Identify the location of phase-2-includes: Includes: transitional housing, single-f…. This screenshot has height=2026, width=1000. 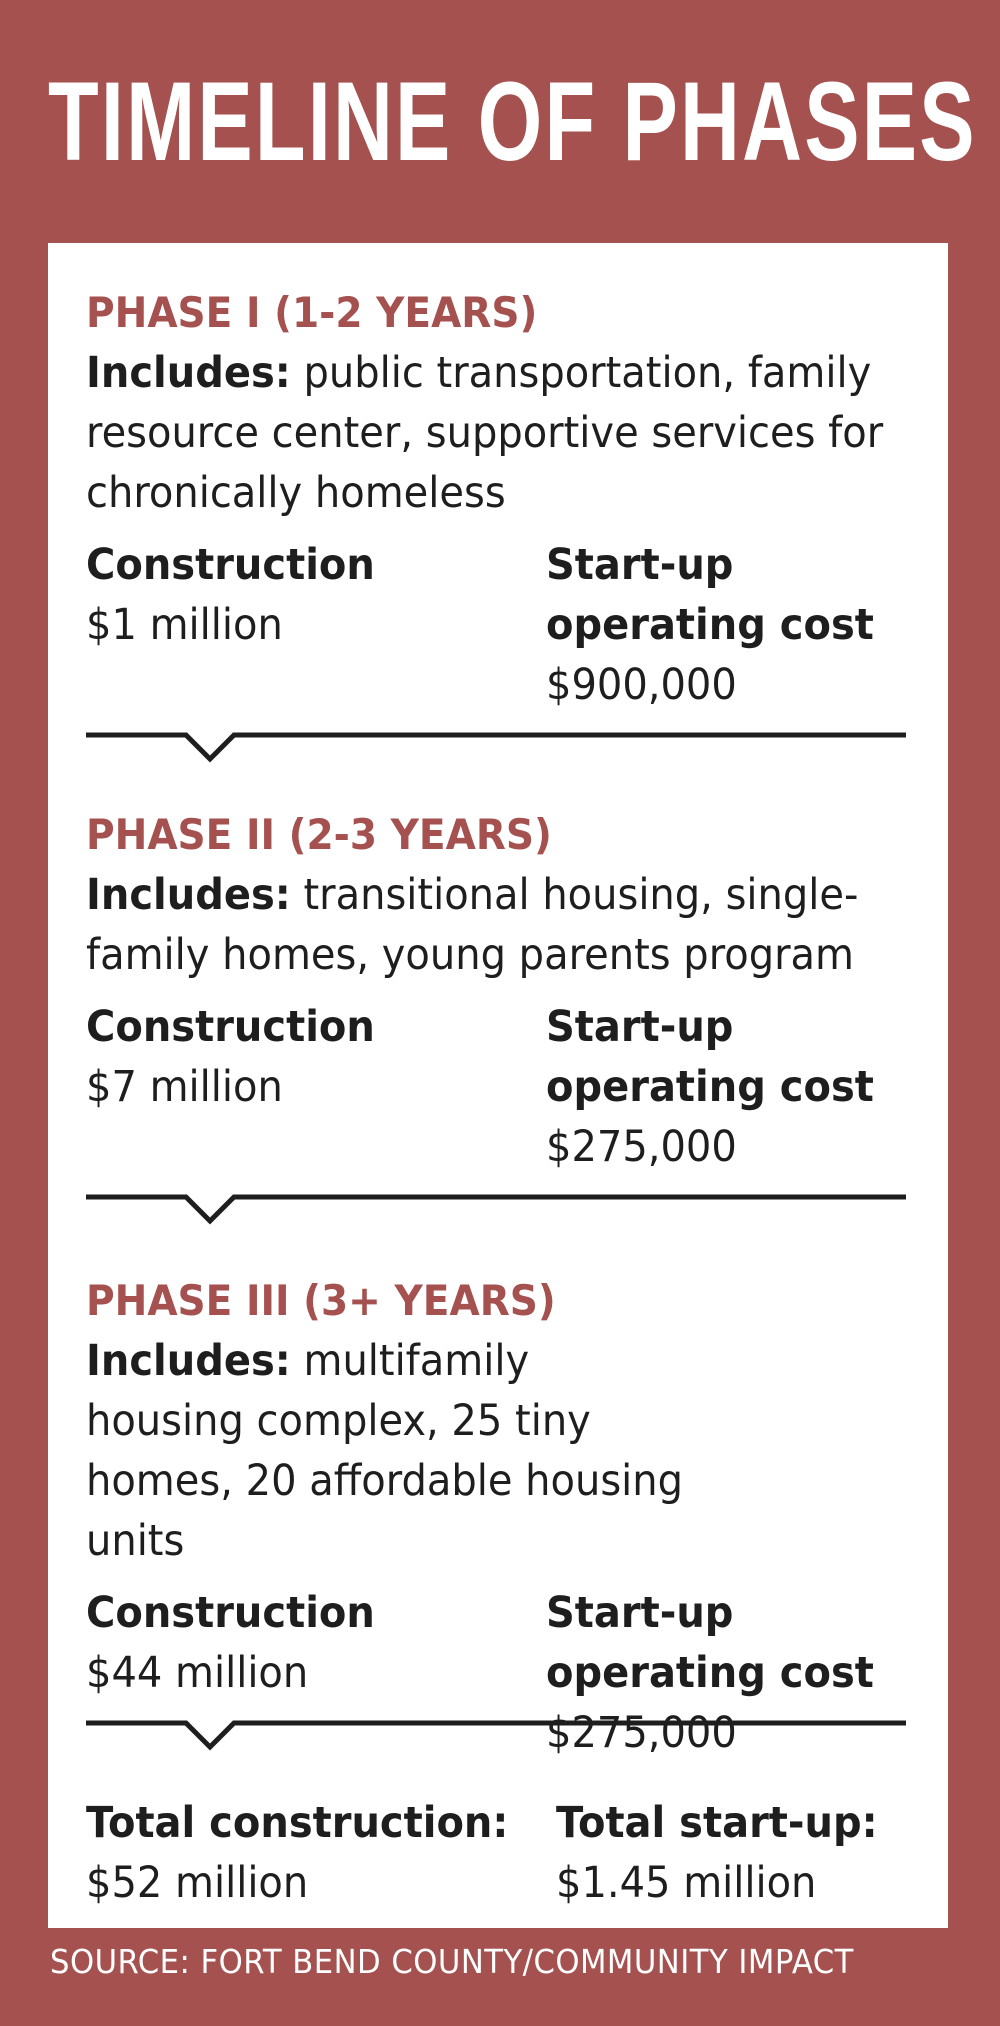
(509, 925).